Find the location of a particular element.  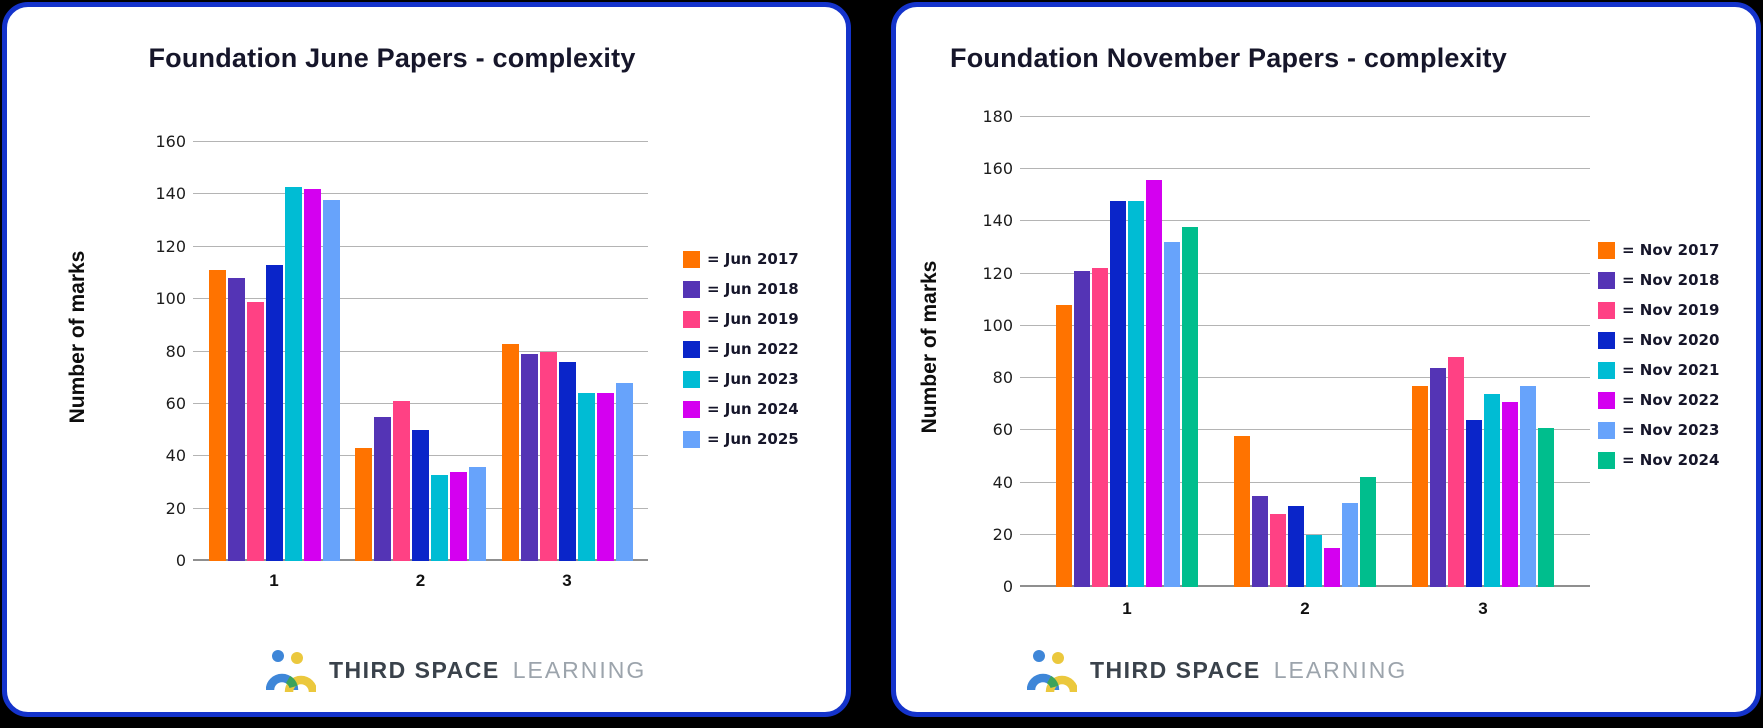

legend-label: = Nov 2020 is located at coordinates (1671, 340).